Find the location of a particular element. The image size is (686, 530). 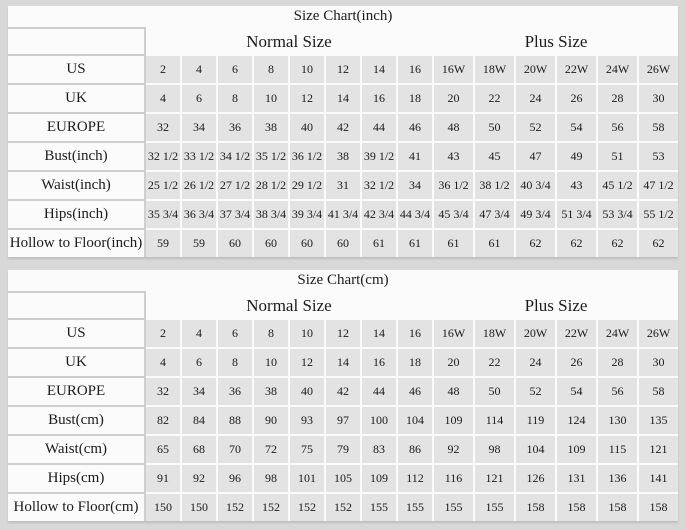

row-label: US is located at coordinates (76, 333).